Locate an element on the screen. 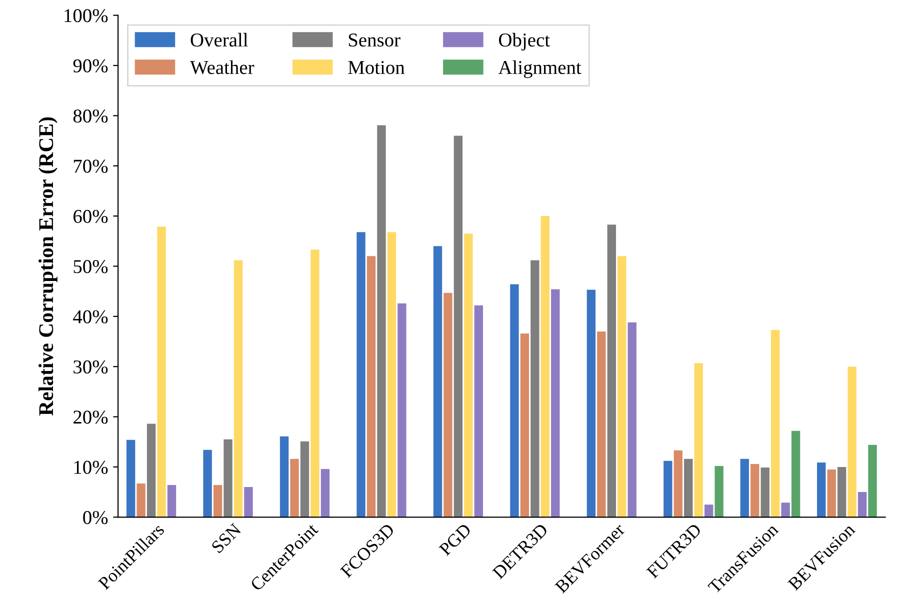 The height and width of the screenshot is (612, 908). y-tick-label: 50% is located at coordinates (91, 267).